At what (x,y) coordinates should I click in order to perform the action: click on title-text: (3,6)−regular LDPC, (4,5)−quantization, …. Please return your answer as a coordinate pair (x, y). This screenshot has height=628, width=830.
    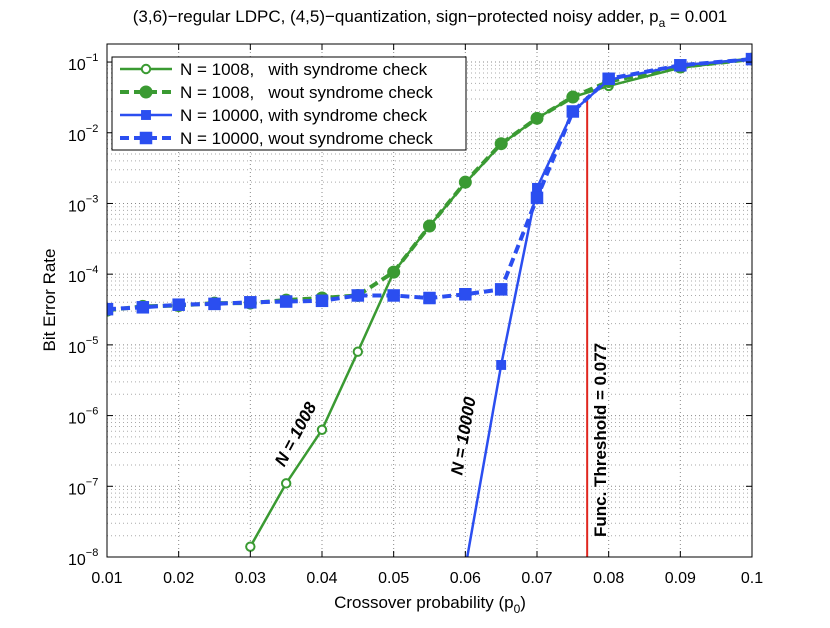
    Looking at the image, I should click on (396, 16).